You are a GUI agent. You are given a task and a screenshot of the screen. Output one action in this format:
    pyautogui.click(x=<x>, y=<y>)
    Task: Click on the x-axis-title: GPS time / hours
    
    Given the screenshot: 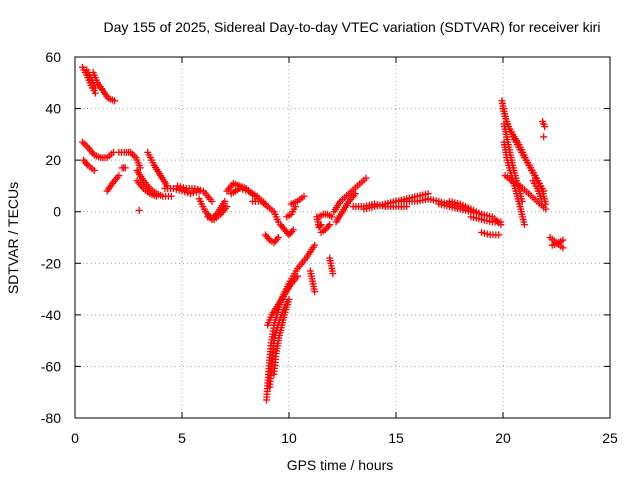 What is the action you would take?
    pyautogui.click(x=340, y=465)
    